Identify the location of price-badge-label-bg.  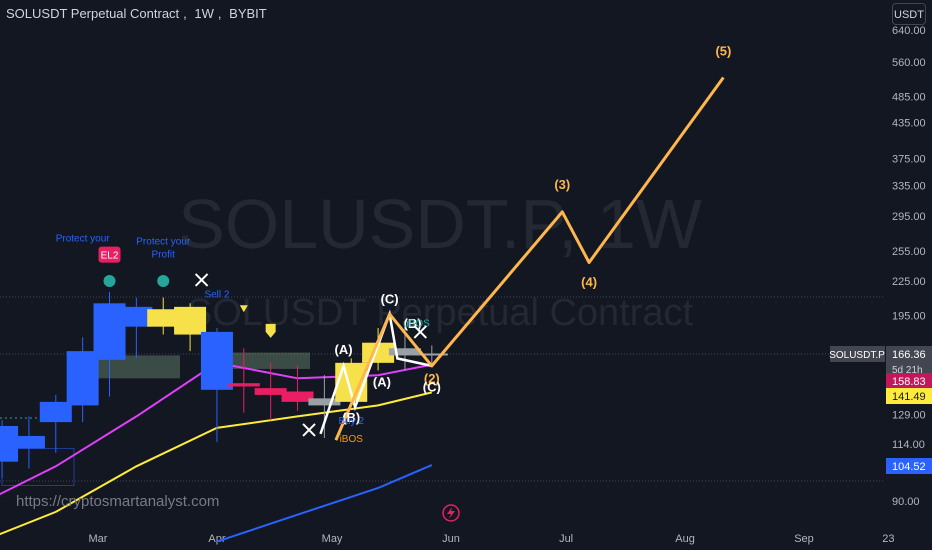
(857, 354).